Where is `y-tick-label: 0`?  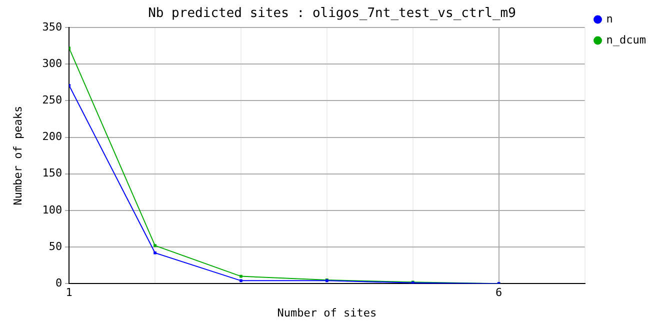 y-tick-label: 0 is located at coordinates (58, 283).